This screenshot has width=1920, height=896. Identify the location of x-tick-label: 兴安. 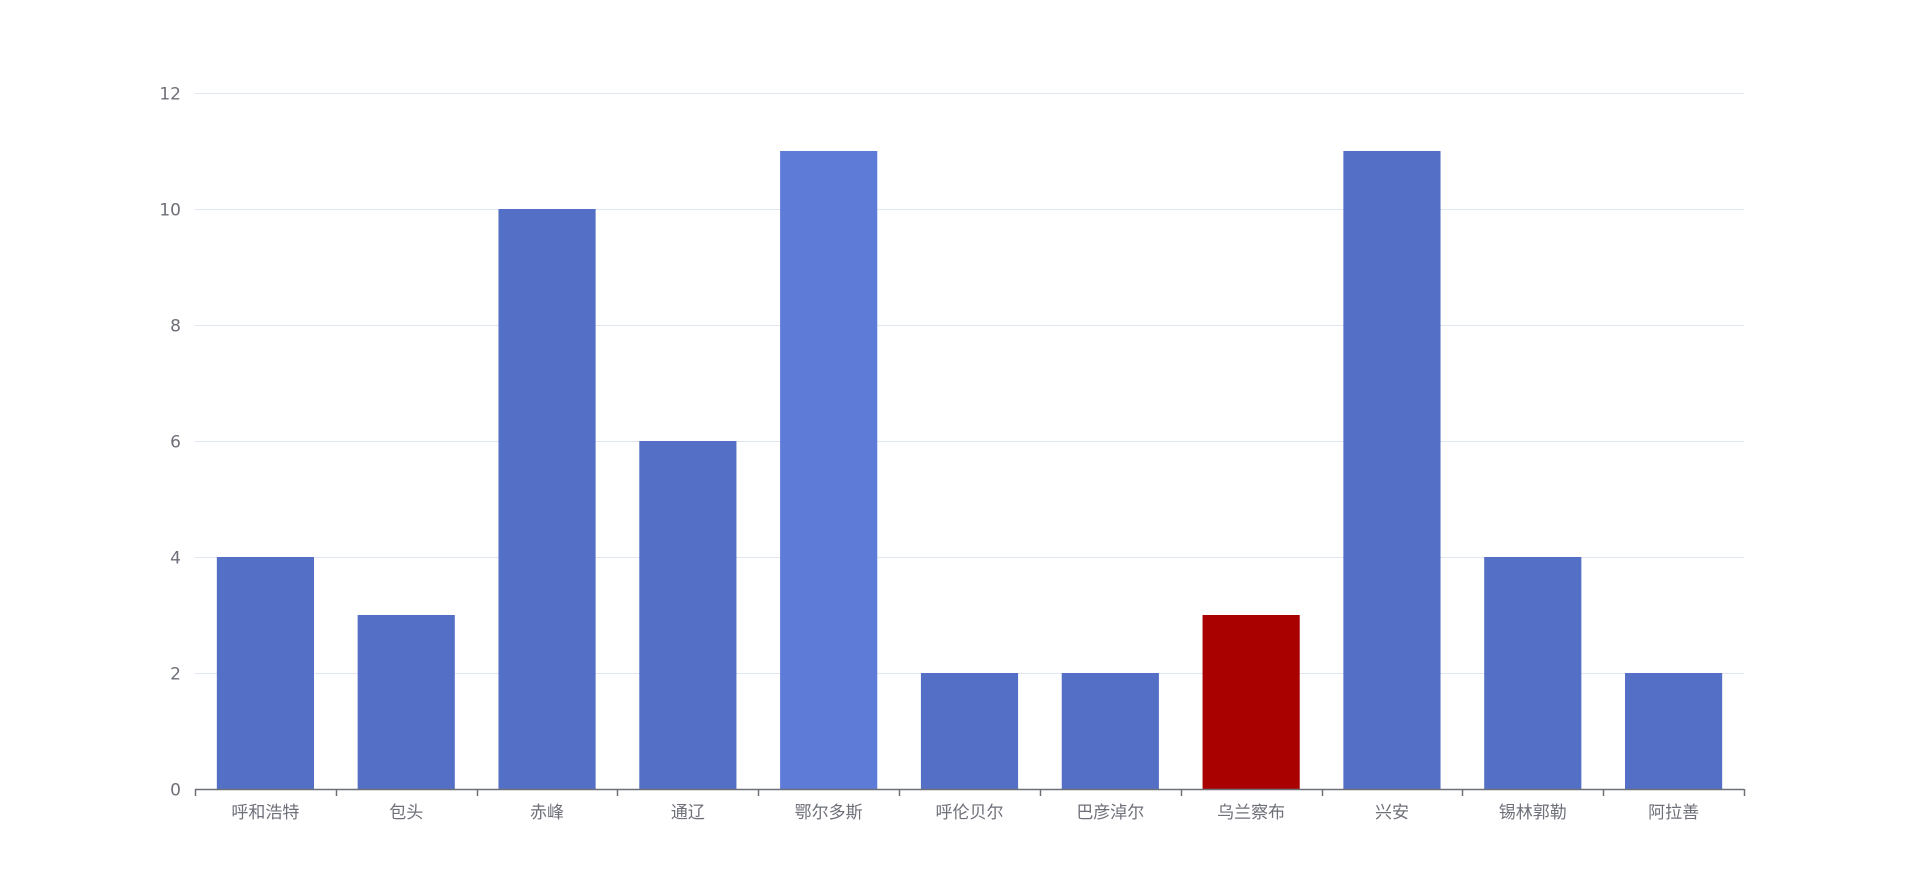
(1392, 813).